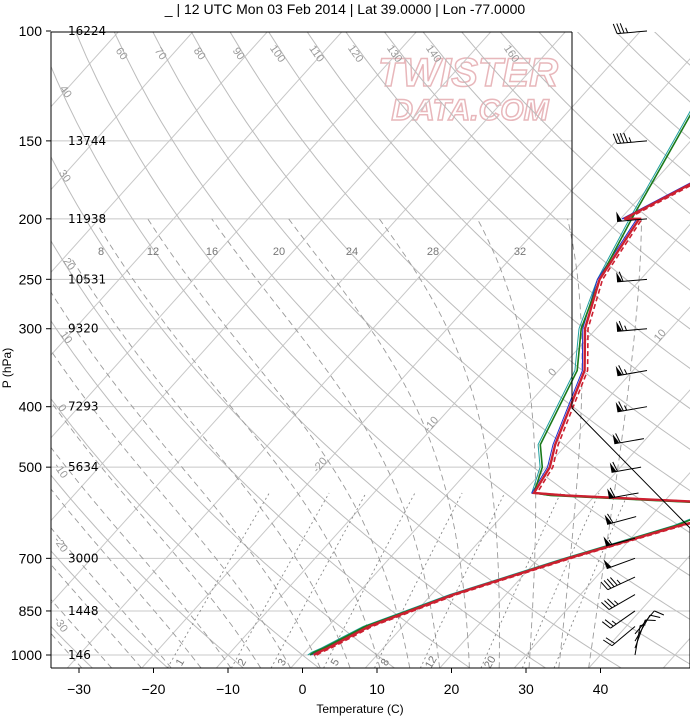 The image size is (690, 718). Describe the element at coordinates (31, 558) in the screenshot. I see `pressure-tick-label: 700` at that location.